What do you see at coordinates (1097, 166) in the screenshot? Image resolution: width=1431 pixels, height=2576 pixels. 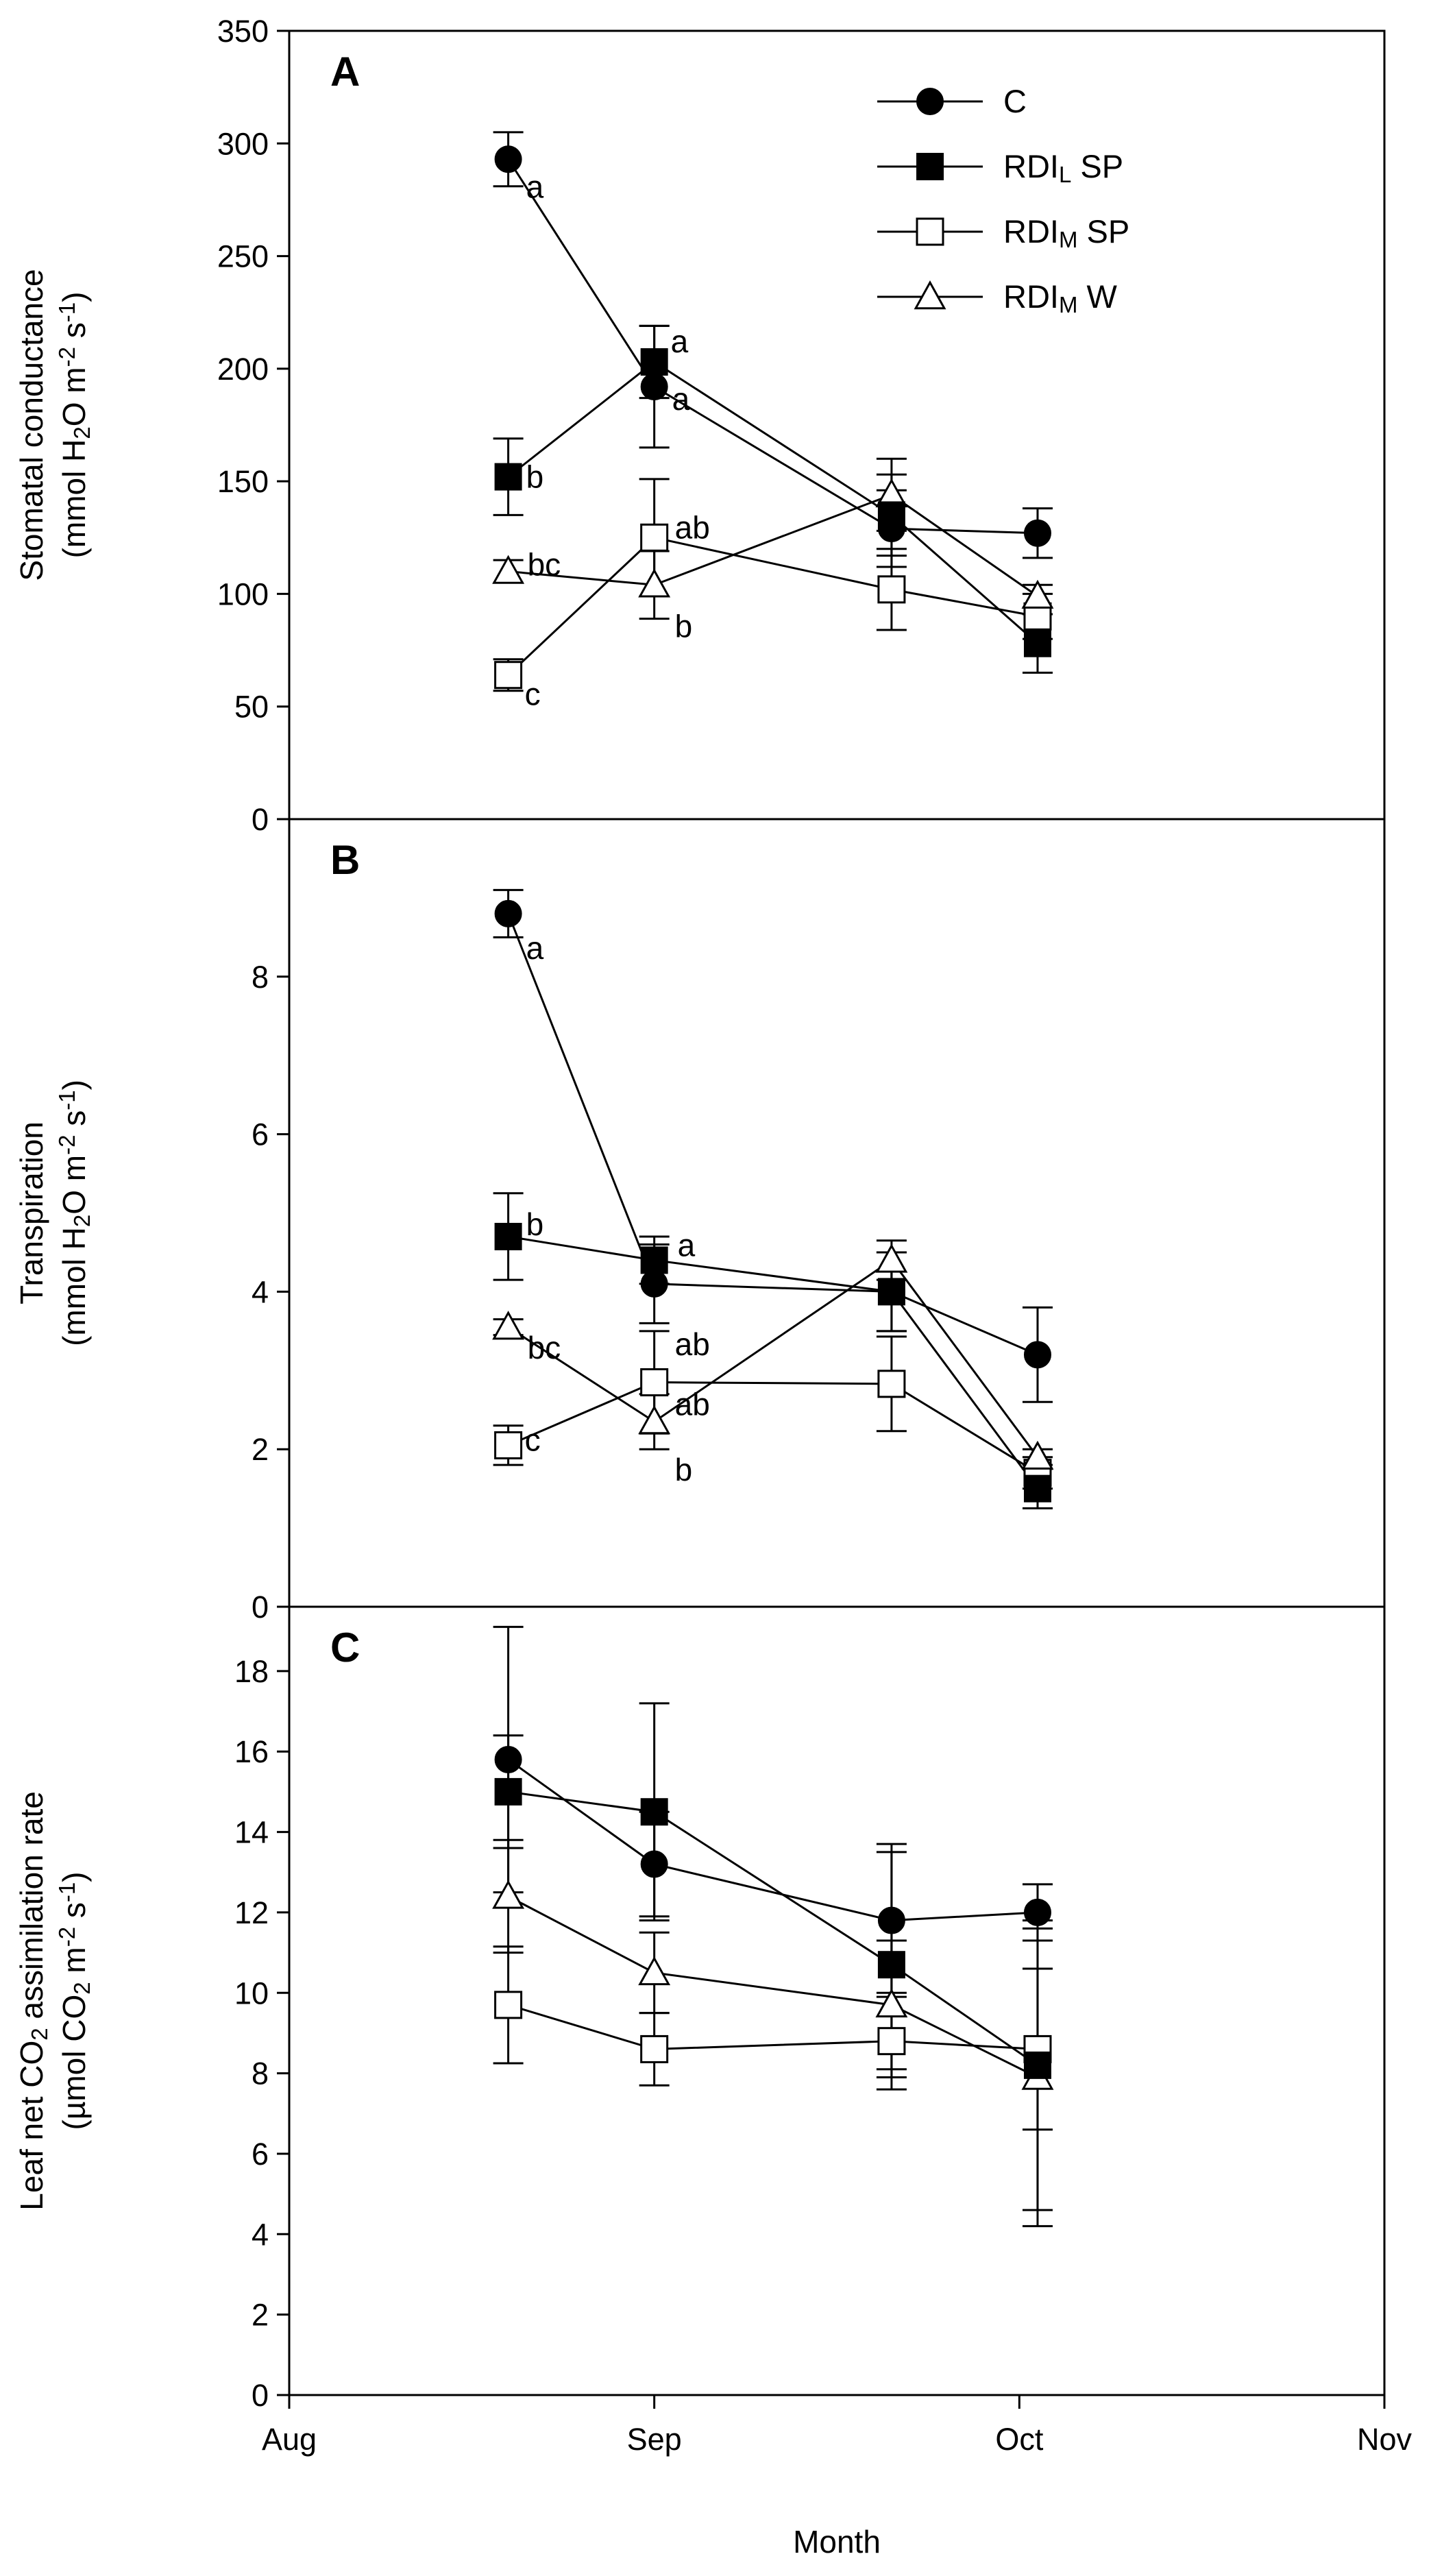 I see `text-part: SP` at bounding box center [1097, 166].